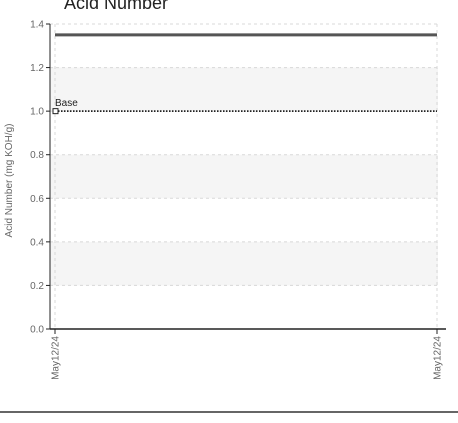 The width and height of the screenshot is (458, 423). What do you see at coordinates (55, 111) in the screenshot?
I see `base-marker` at bounding box center [55, 111].